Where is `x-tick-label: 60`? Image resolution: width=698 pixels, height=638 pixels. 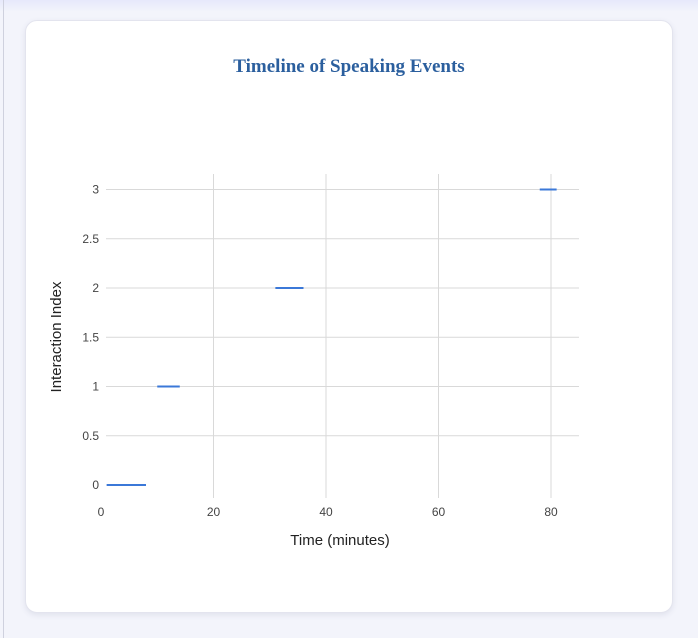 x-tick-label: 60 is located at coordinates (439, 512).